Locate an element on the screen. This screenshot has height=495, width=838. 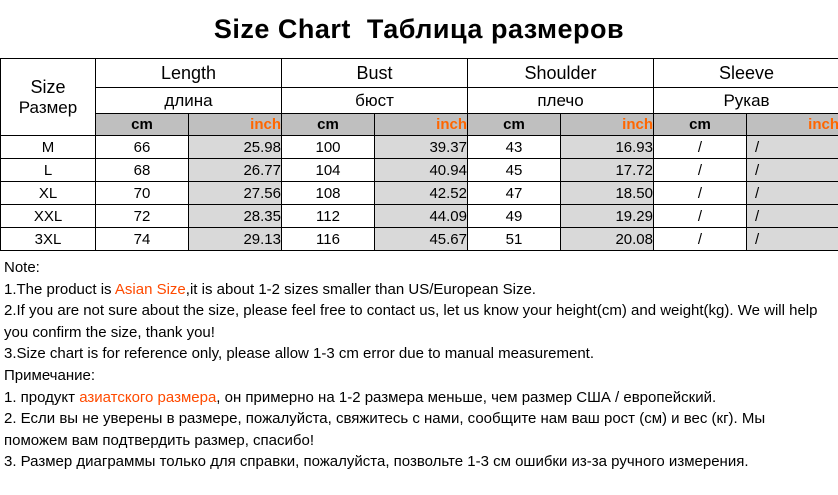
size-cell: XL is located at coordinates (48, 193).